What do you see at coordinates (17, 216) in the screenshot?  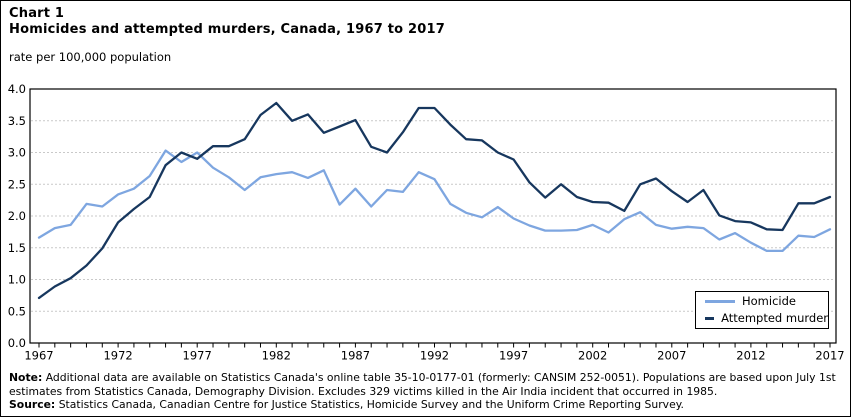 I see `y-tick-label: 2.0` at bounding box center [17, 216].